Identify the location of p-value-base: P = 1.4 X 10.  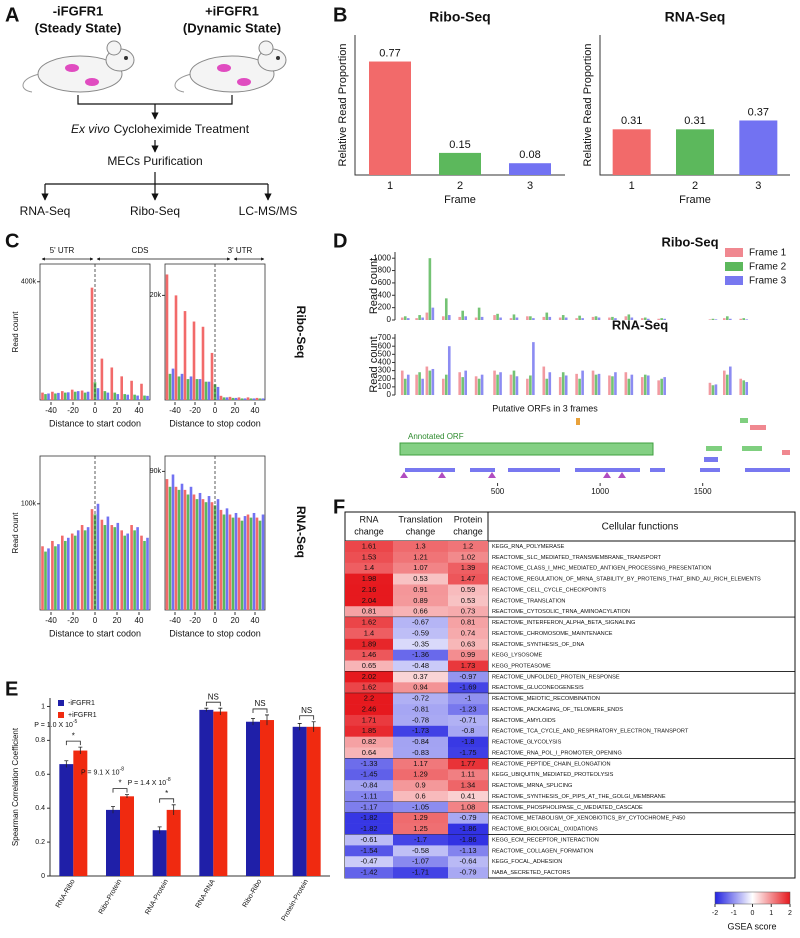
(147, 783).